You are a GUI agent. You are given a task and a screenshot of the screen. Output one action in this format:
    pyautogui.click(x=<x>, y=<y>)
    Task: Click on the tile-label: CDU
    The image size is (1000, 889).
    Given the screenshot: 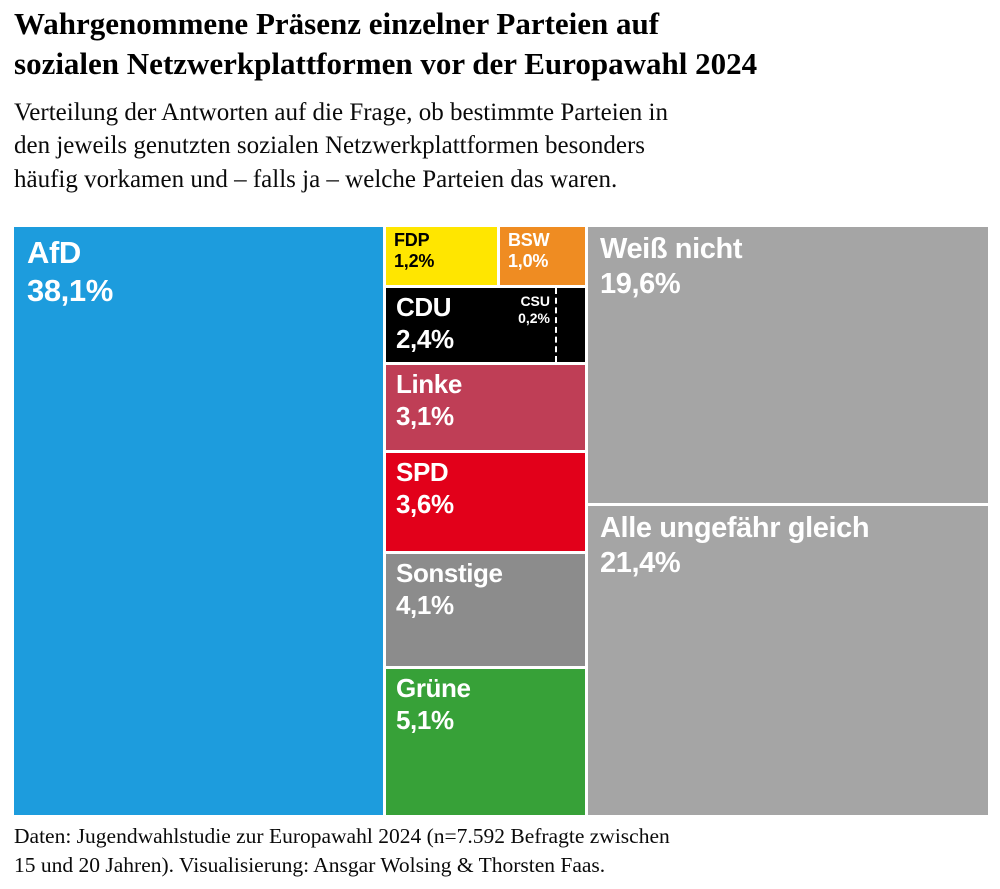 What is the action you would take?
    pyautogui.click(x=424, y=307)
    